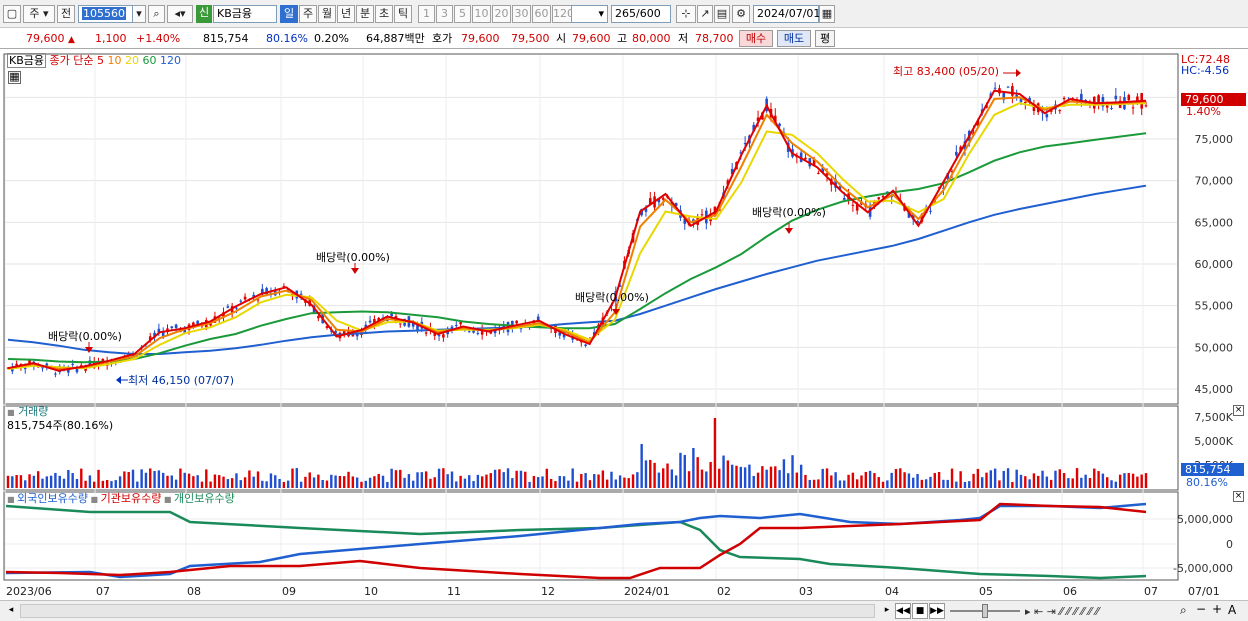  I want to click on chevron-down-icon: ▾, so click(601, 13).